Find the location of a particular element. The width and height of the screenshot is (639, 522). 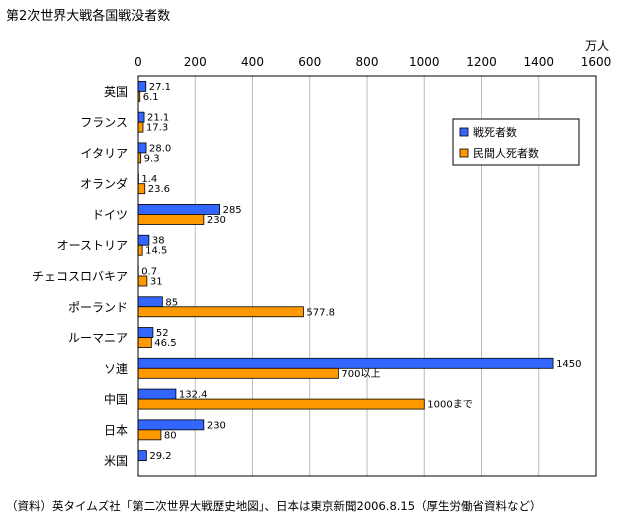

data-label: 85 is located at coordinates (171, 302).